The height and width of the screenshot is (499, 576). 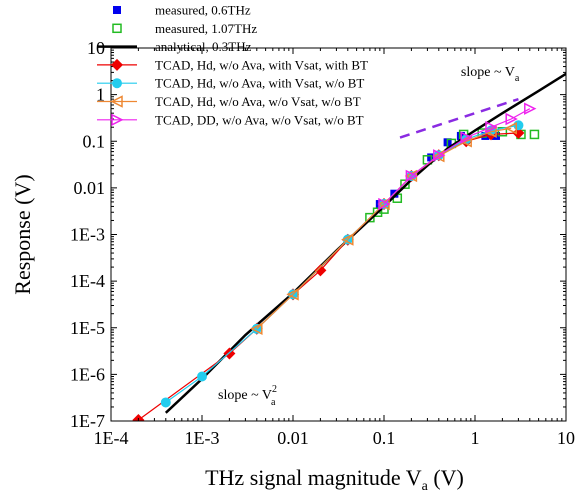 I want to click on slope-va-label: slope ~ Va, so click(x=490, y=74).